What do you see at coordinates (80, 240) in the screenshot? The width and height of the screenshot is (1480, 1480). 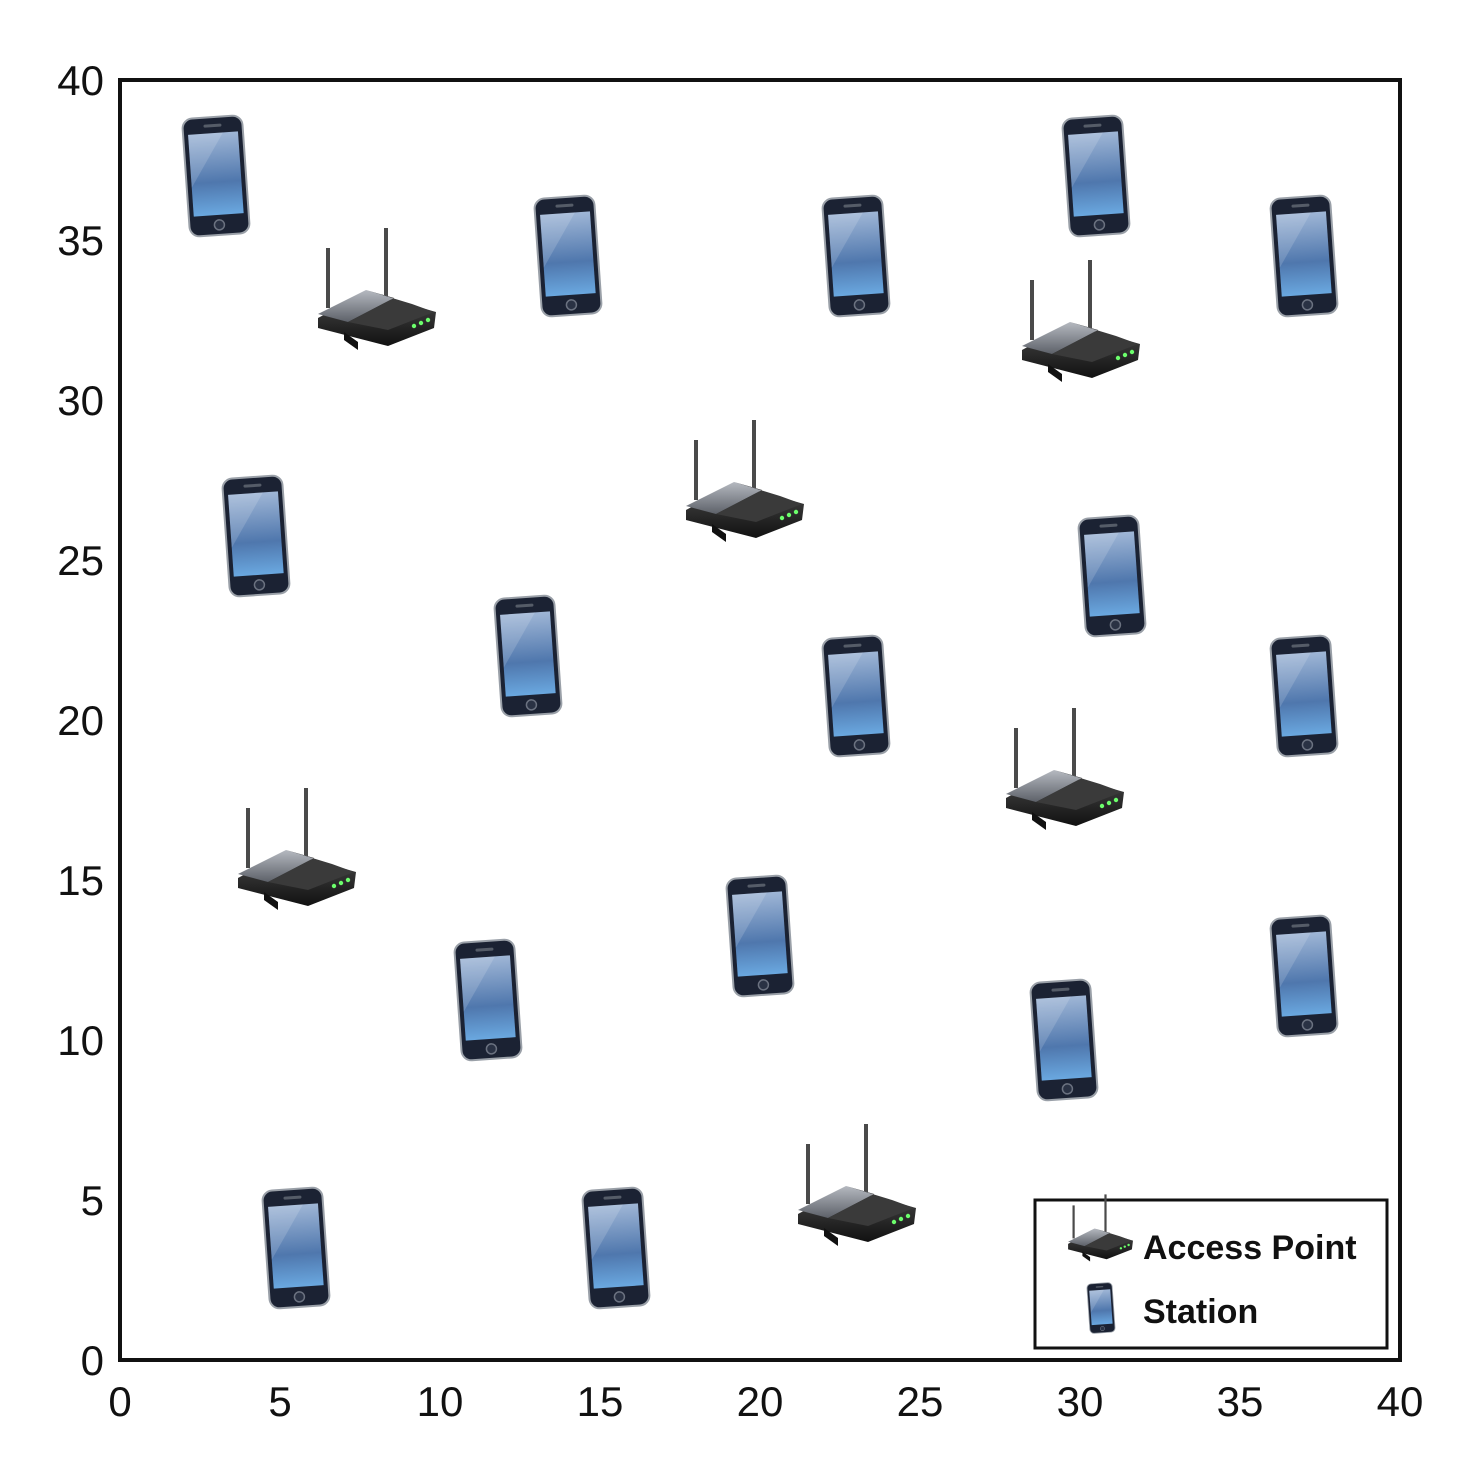 I see `y-tick-label: 35` at bounding box center [80, 240].